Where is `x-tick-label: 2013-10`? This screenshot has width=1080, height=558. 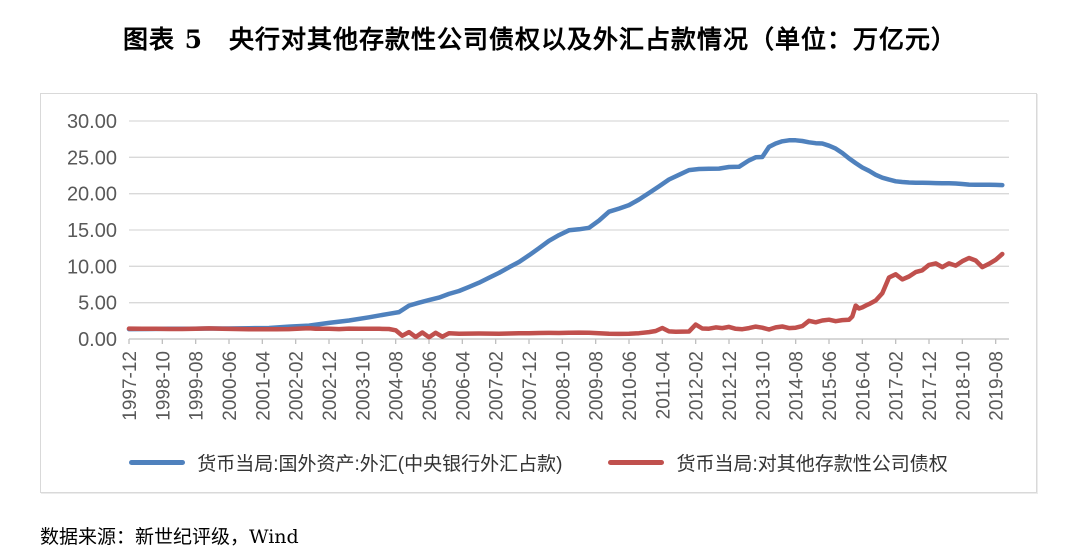 x-tick-label: 2013-10 is located at coordinates (763, 386).